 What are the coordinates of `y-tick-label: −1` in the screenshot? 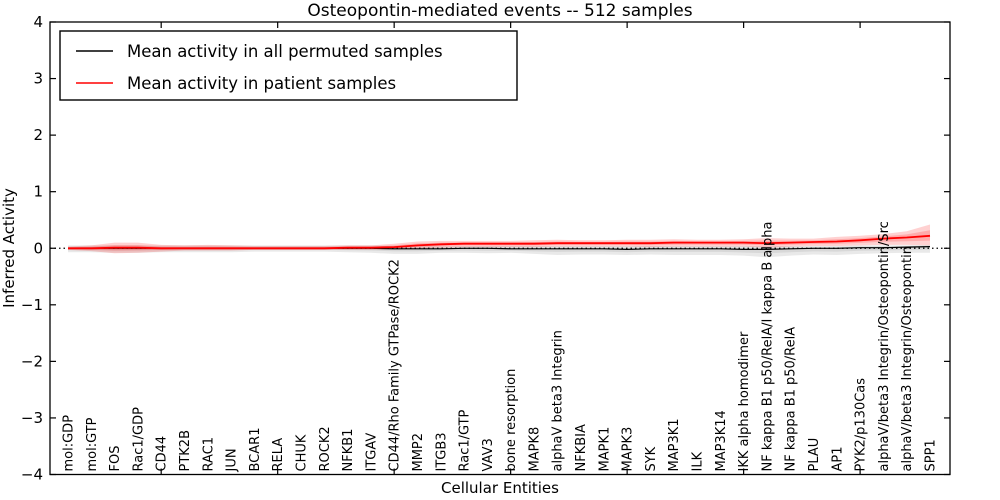 It's located at (32, 305).